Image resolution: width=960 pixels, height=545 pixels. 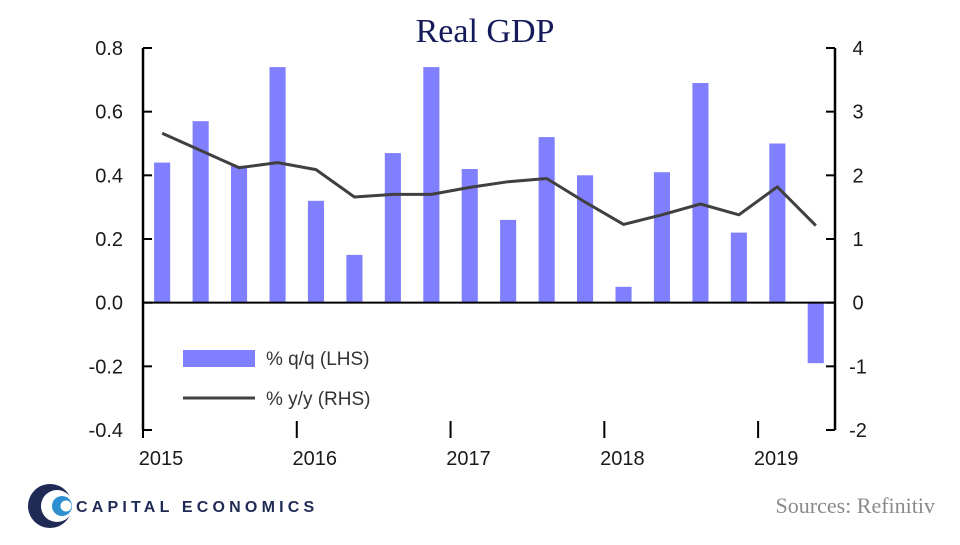 What do you see at coordinates (109, 49) in the screenshot?
I see `left-tick-label: 0.8` at bounding box center [109, 49].